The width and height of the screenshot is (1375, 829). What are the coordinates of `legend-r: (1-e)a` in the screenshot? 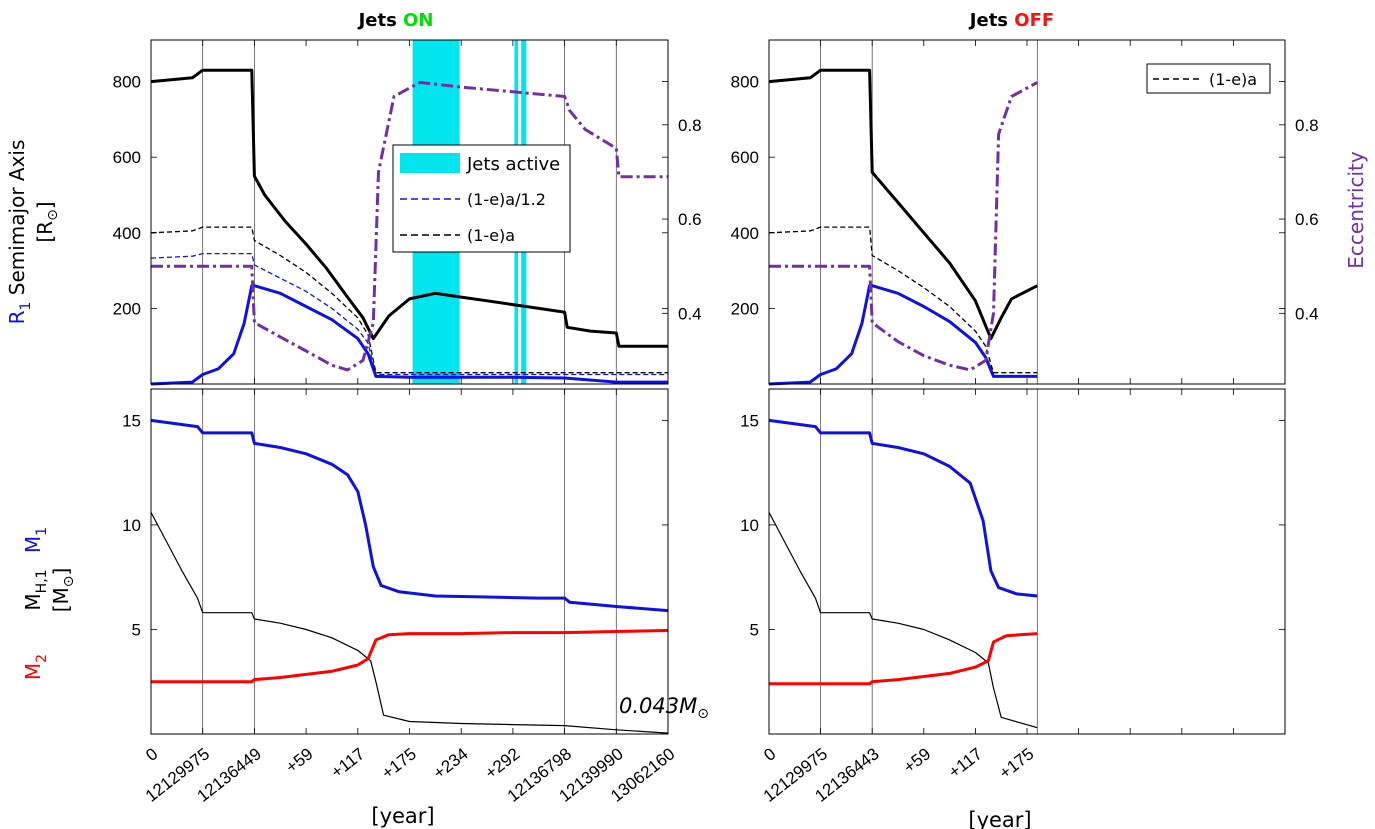 It's located at (491, 235).